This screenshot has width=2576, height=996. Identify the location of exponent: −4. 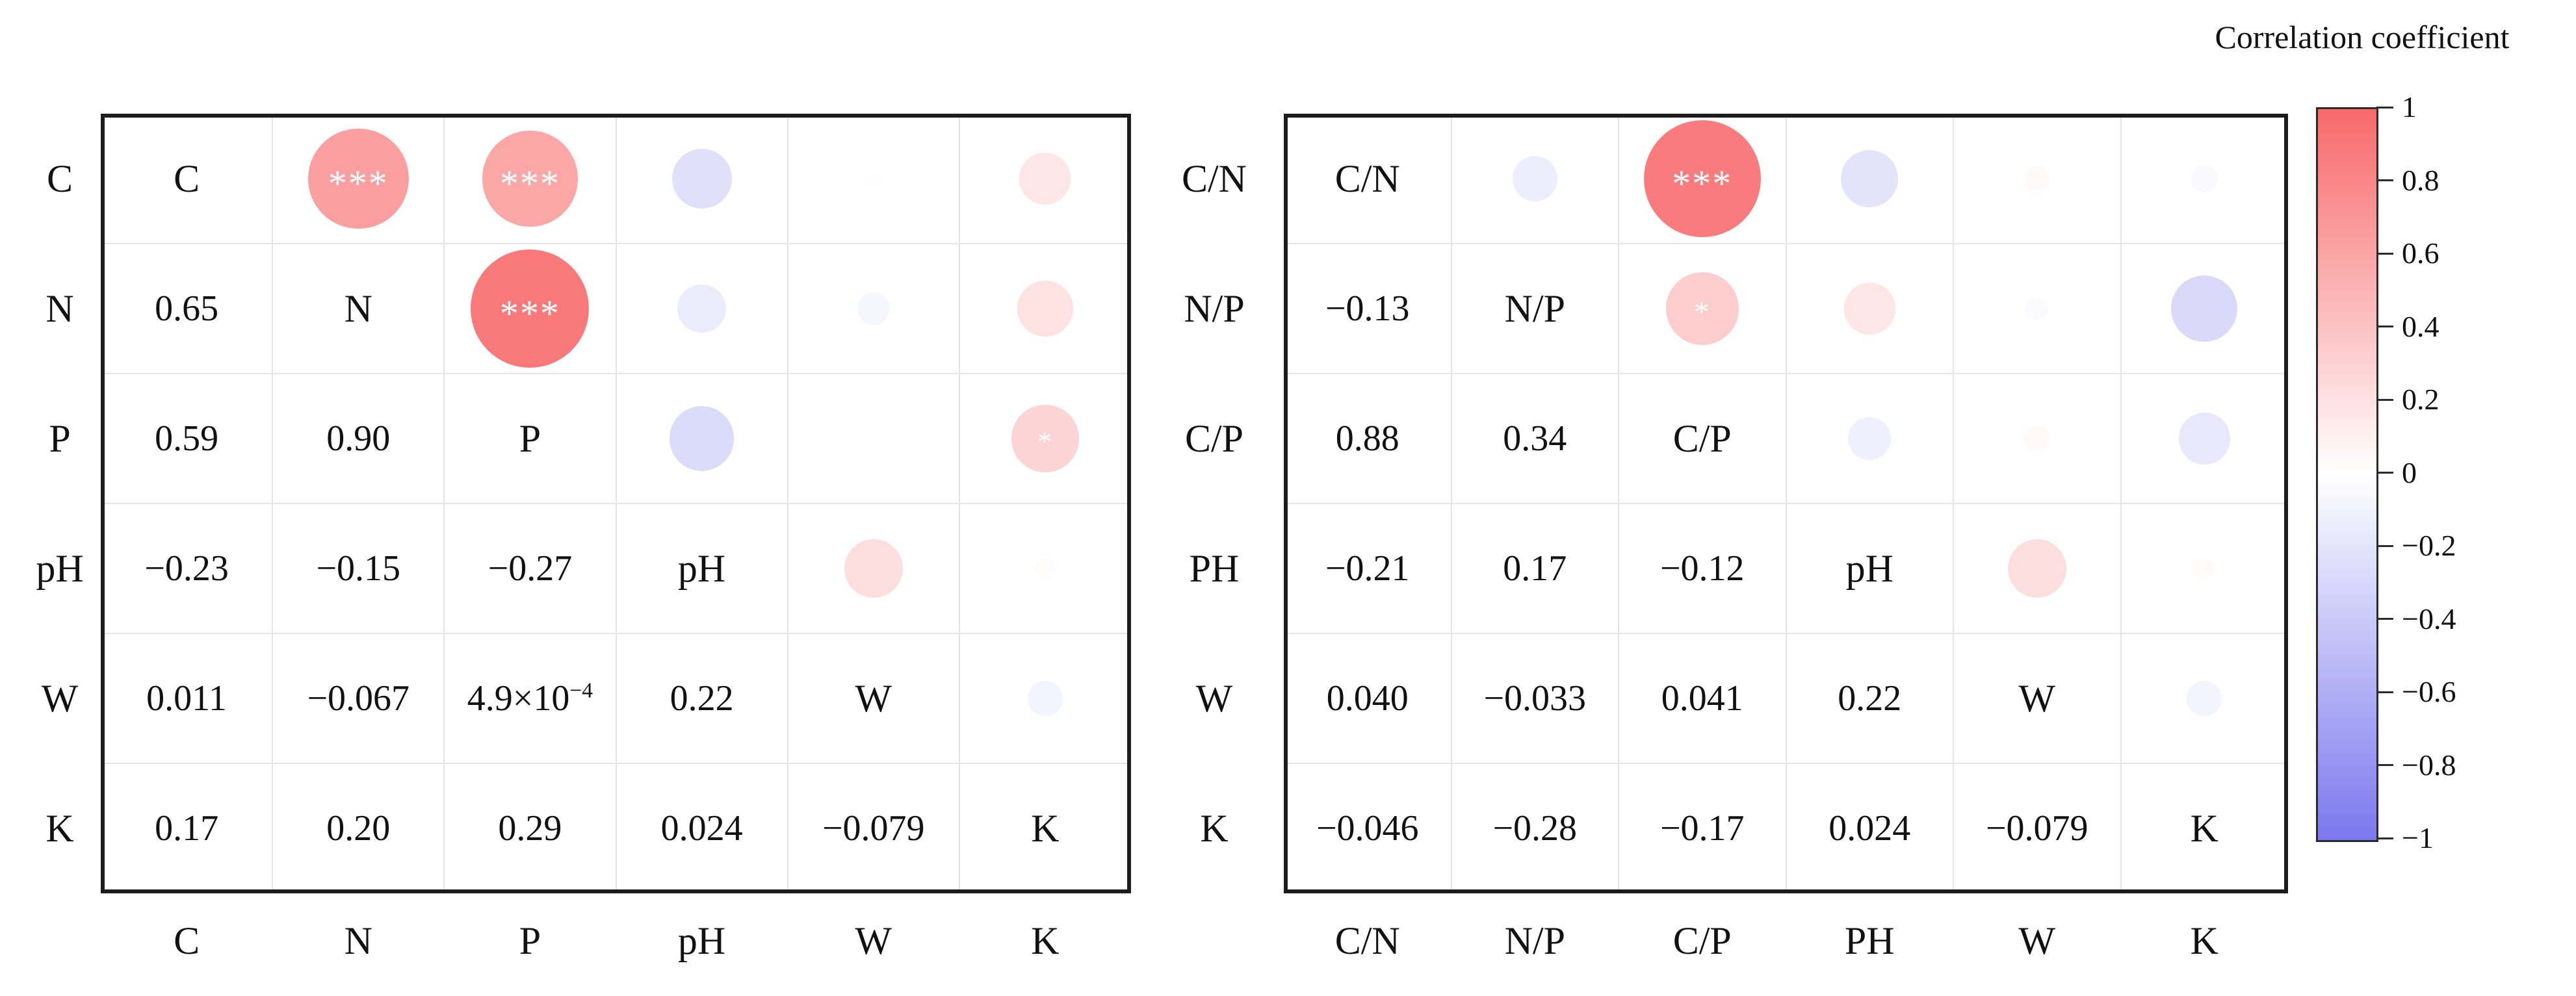
(581, 690).